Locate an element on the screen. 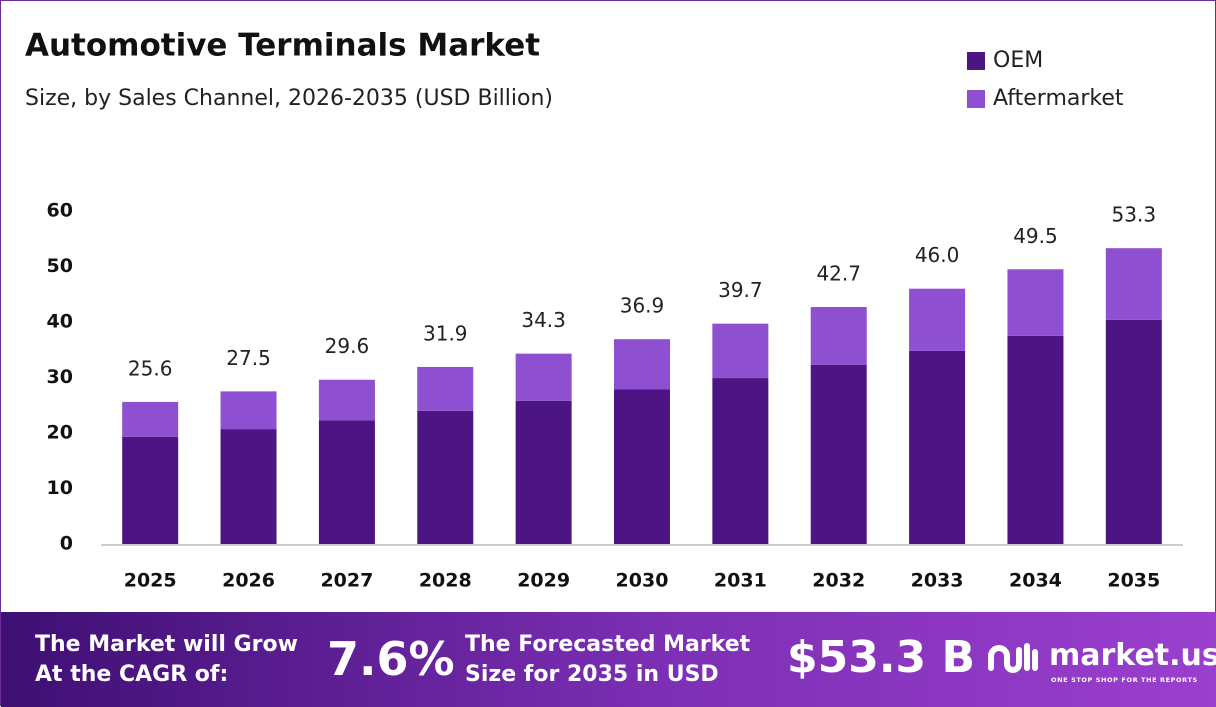 The width and height of the screenshot is (1216, 707). x-tick-label: 2028 is located at coordinates (445, 581).